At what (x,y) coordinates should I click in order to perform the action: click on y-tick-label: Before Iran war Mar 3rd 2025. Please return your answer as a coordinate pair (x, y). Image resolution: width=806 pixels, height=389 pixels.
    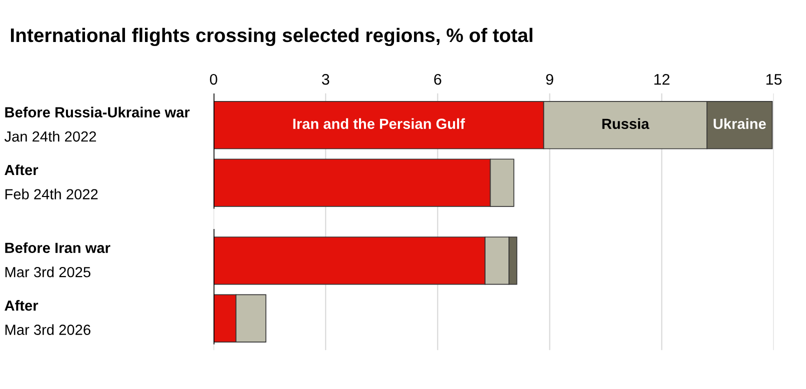
    Looking at the image, I should click on (57, 260).